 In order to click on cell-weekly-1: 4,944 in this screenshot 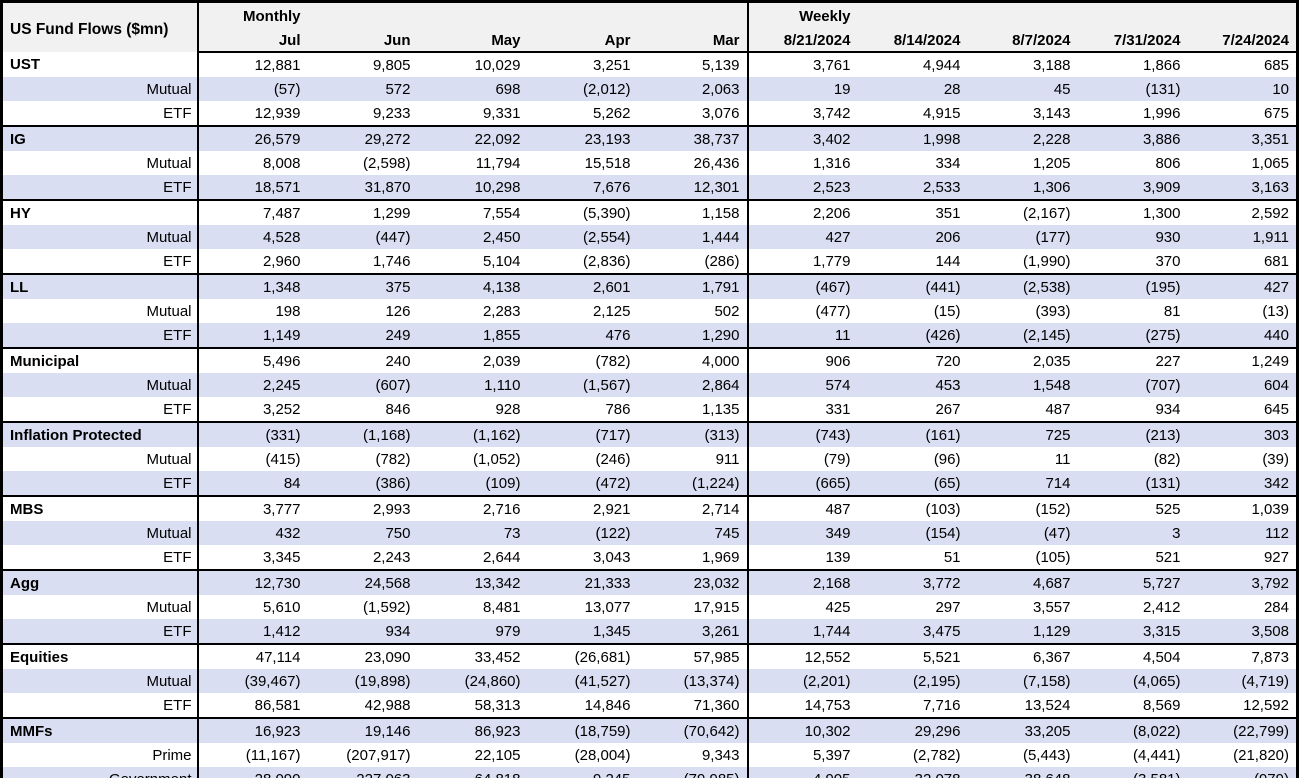, I will do `click(941, 65)`.